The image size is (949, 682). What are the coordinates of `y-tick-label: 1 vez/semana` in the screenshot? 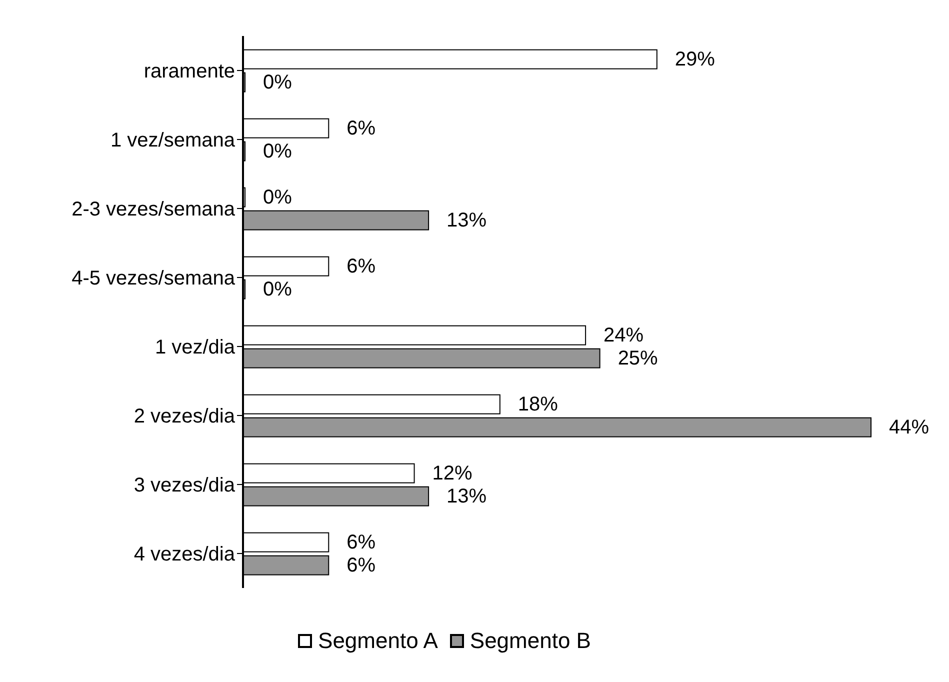 It's located at (173, 141).